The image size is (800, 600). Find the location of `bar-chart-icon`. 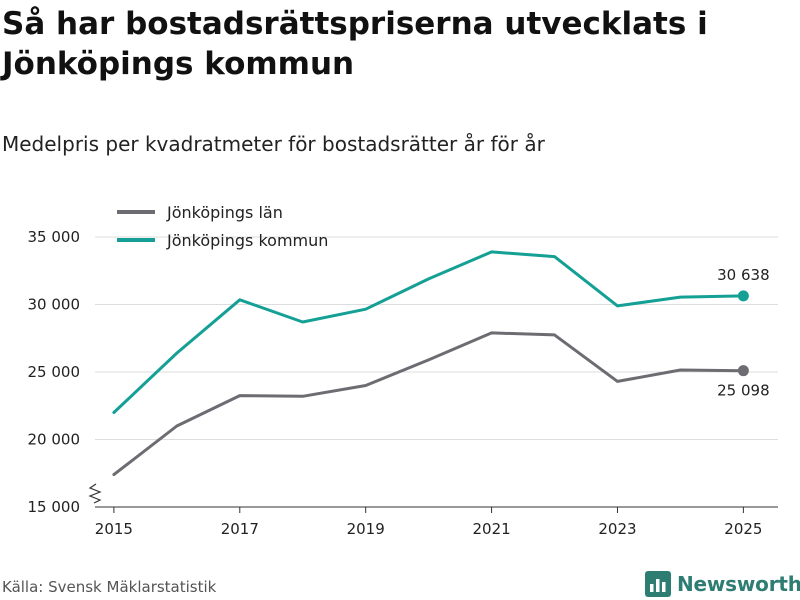

bar-chart-icon is located at coordinates (658, 584).